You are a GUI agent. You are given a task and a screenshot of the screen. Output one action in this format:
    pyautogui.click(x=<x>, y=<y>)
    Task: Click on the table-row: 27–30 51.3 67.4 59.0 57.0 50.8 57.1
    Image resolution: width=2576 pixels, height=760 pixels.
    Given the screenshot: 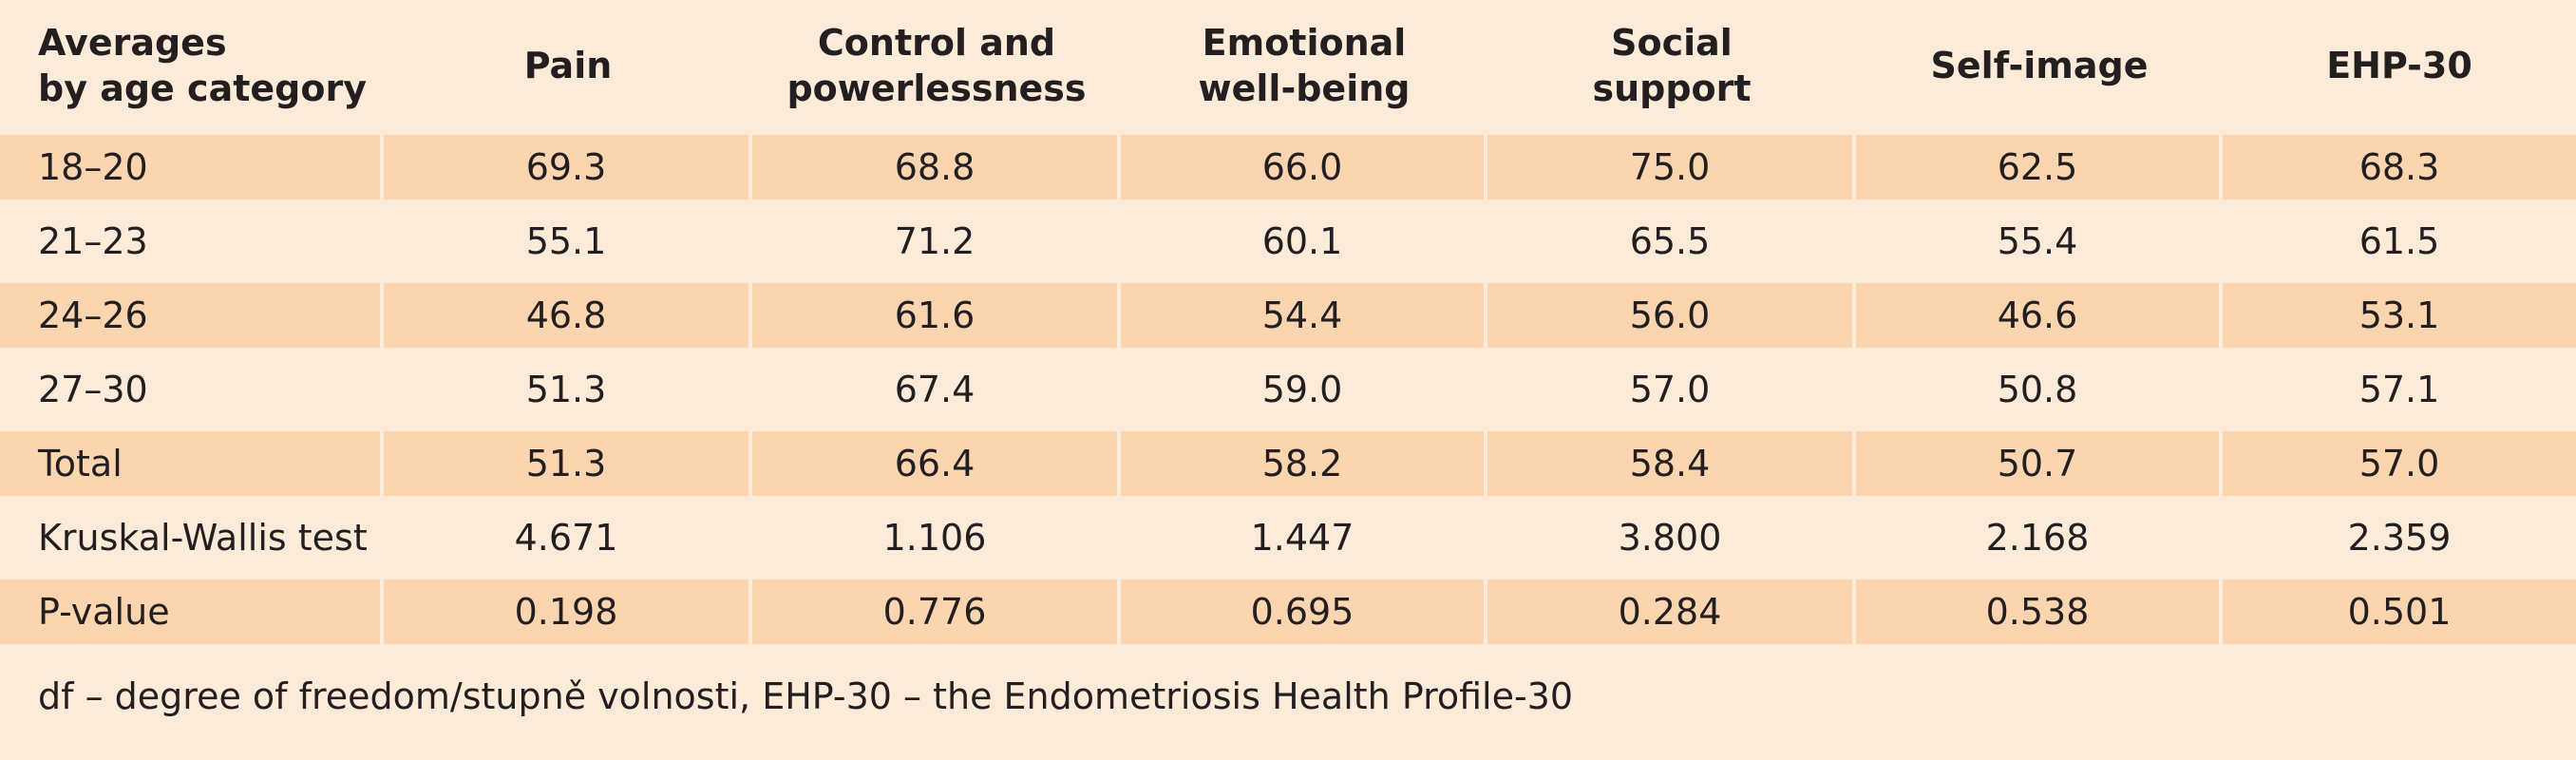 What is the action you would take?
    pyautogui.click(x=1288, y=389)
    